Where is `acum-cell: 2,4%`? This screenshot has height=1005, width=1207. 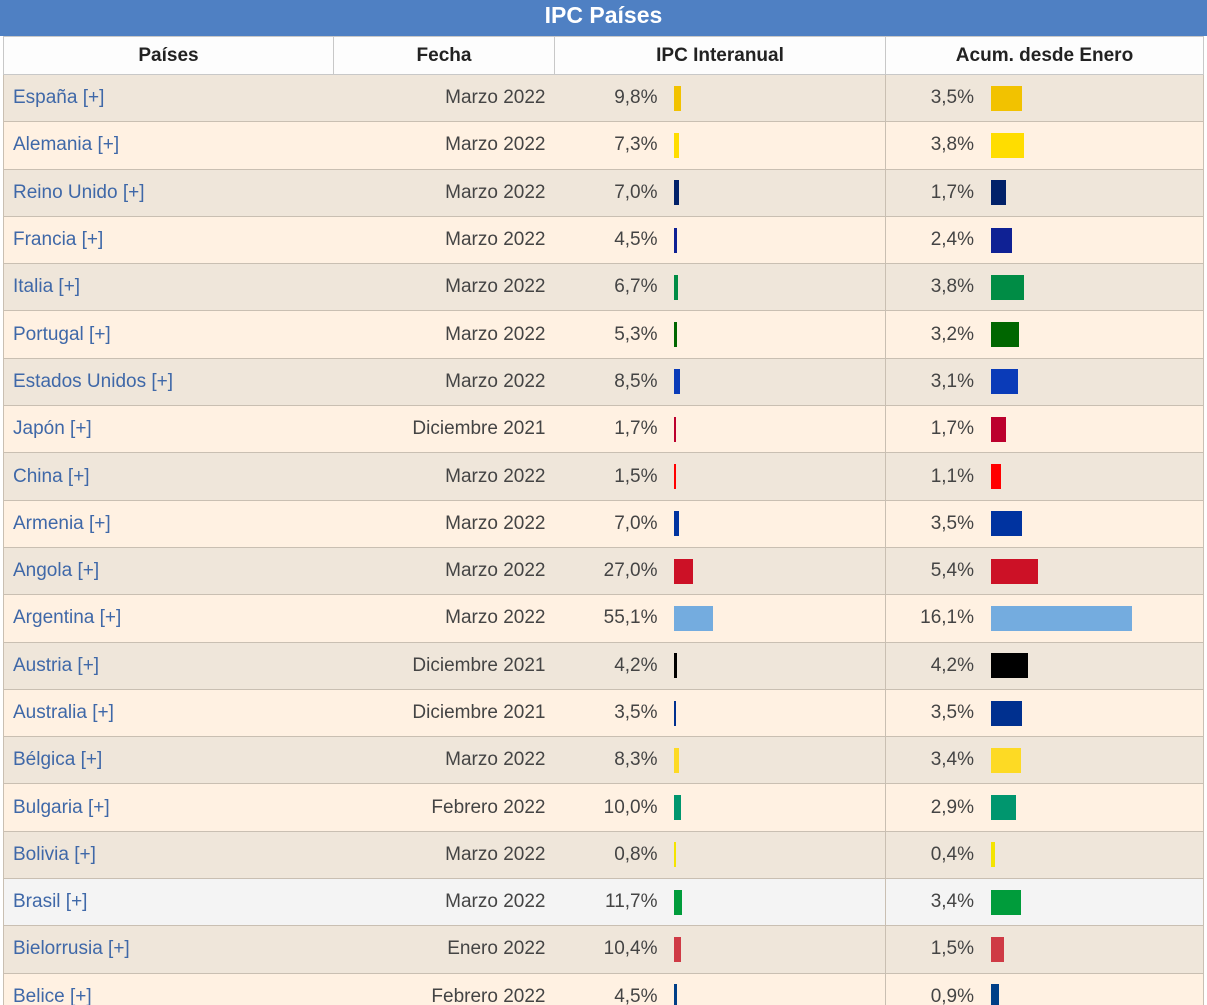
acum-cell: 2,4% is located at coordinates (1044, 240).